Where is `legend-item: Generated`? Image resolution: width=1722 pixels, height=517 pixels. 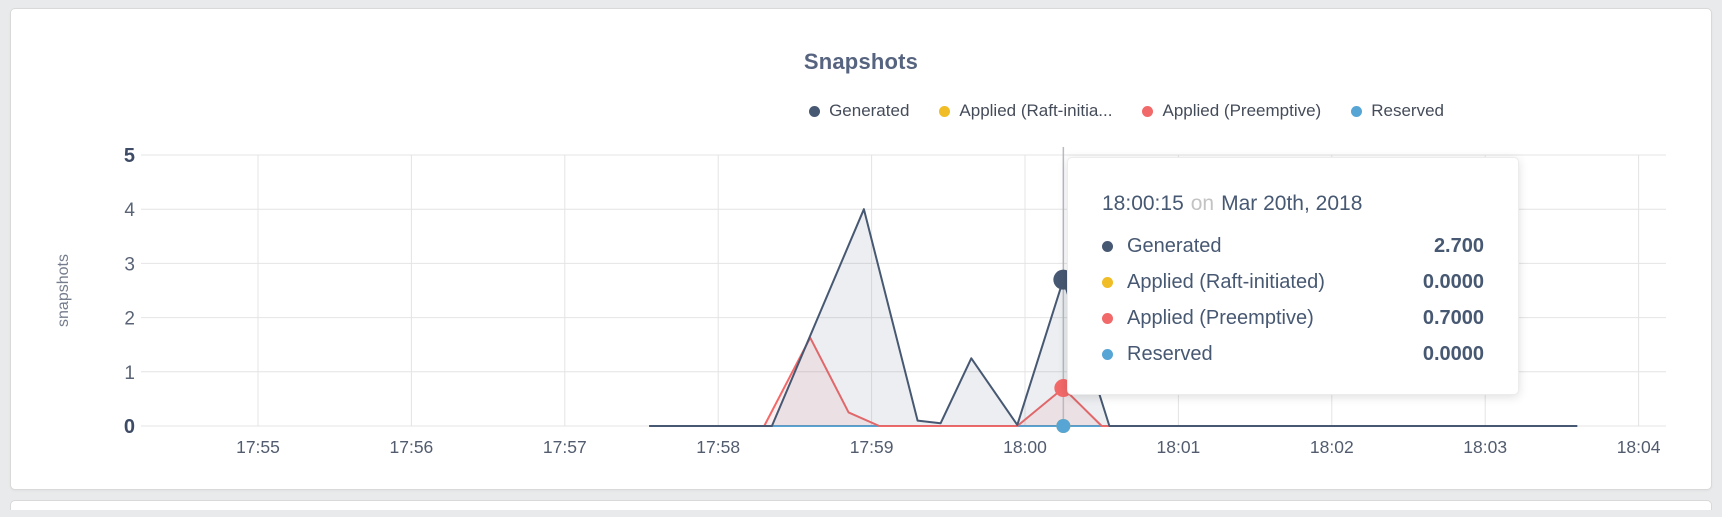 legend-item: Generated is located at coordinates (859, 111).